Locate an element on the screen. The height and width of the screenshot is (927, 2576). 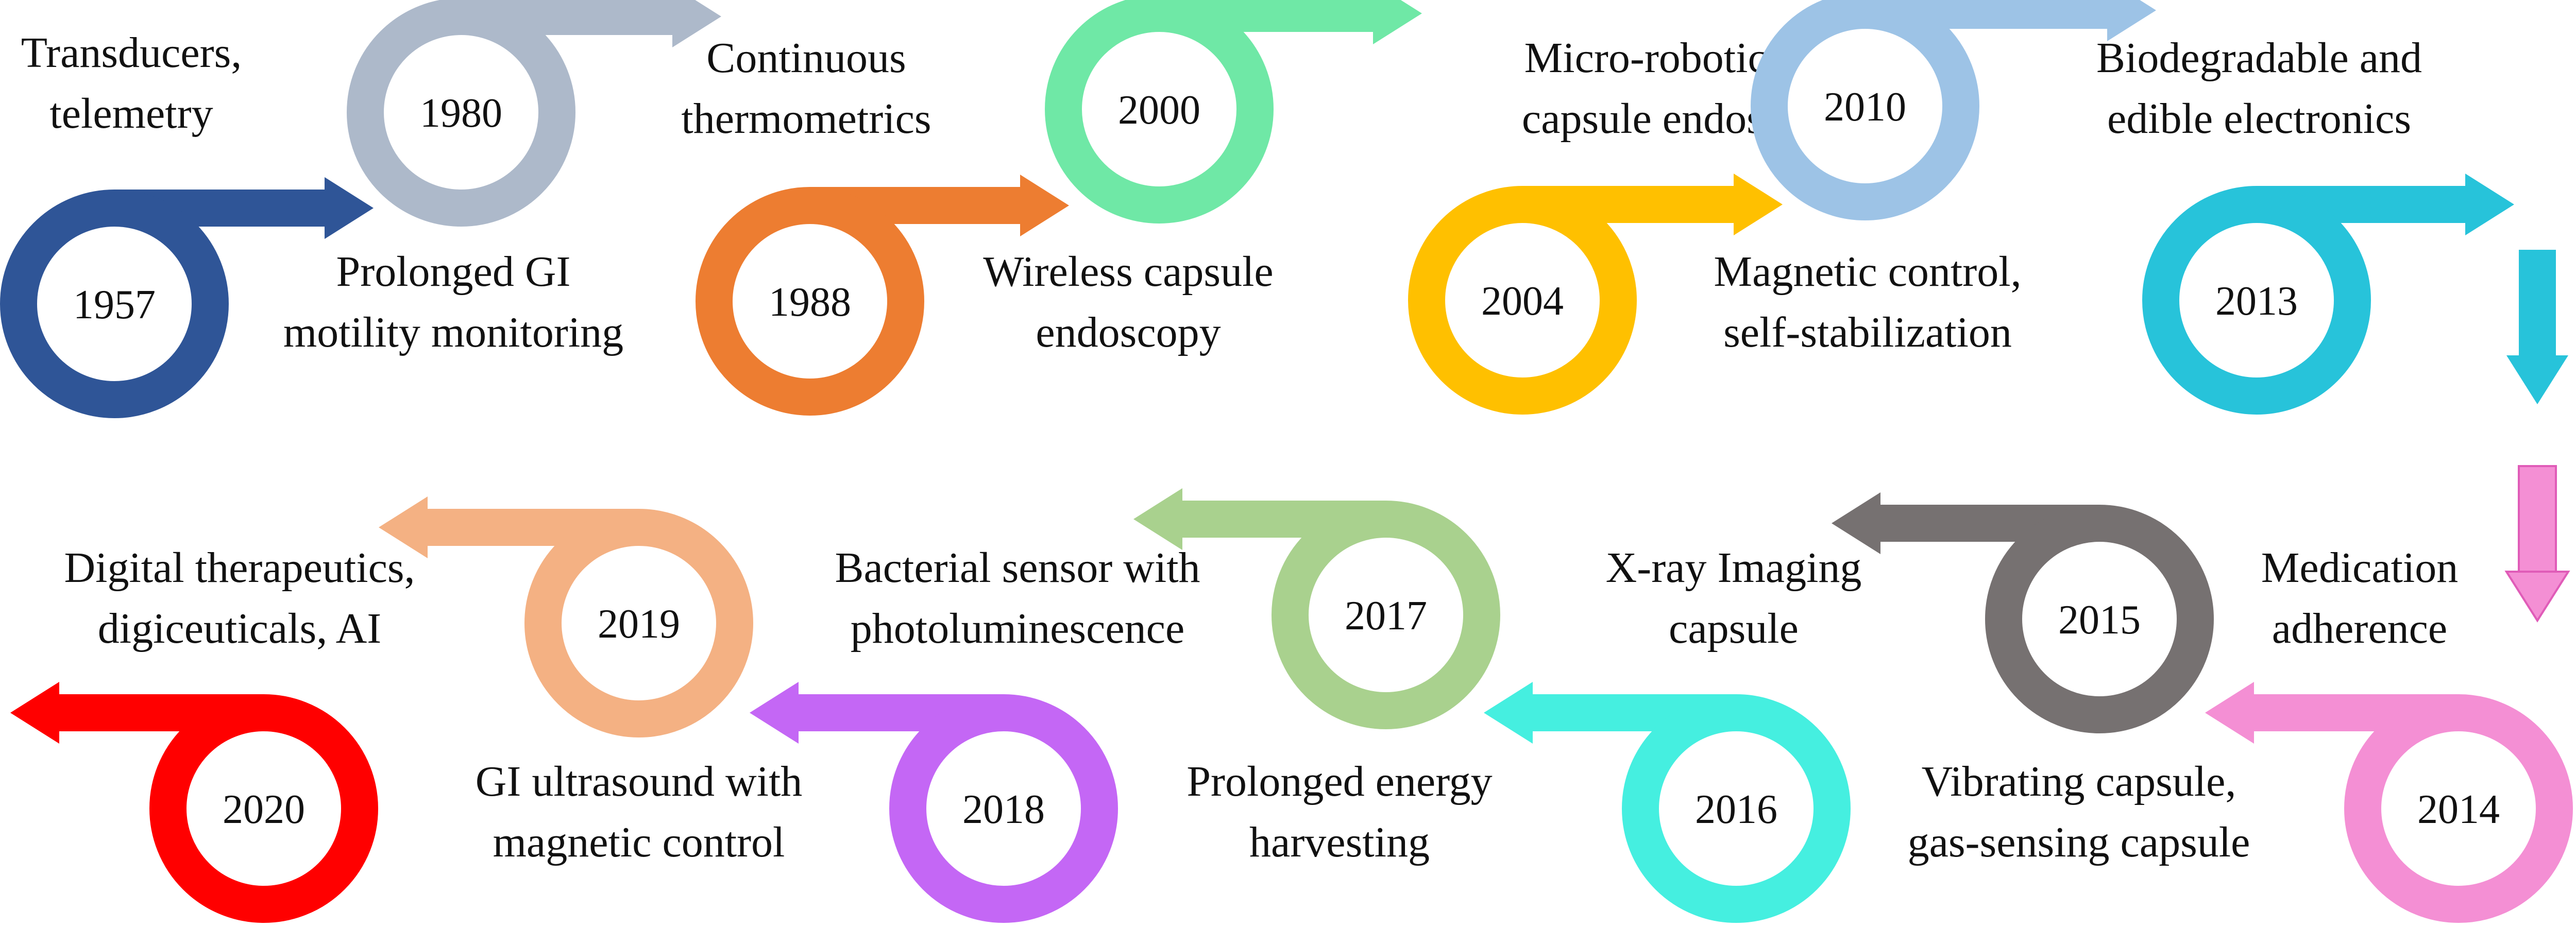
milestone-year: 2015 is located at coordinates (2099, 620).